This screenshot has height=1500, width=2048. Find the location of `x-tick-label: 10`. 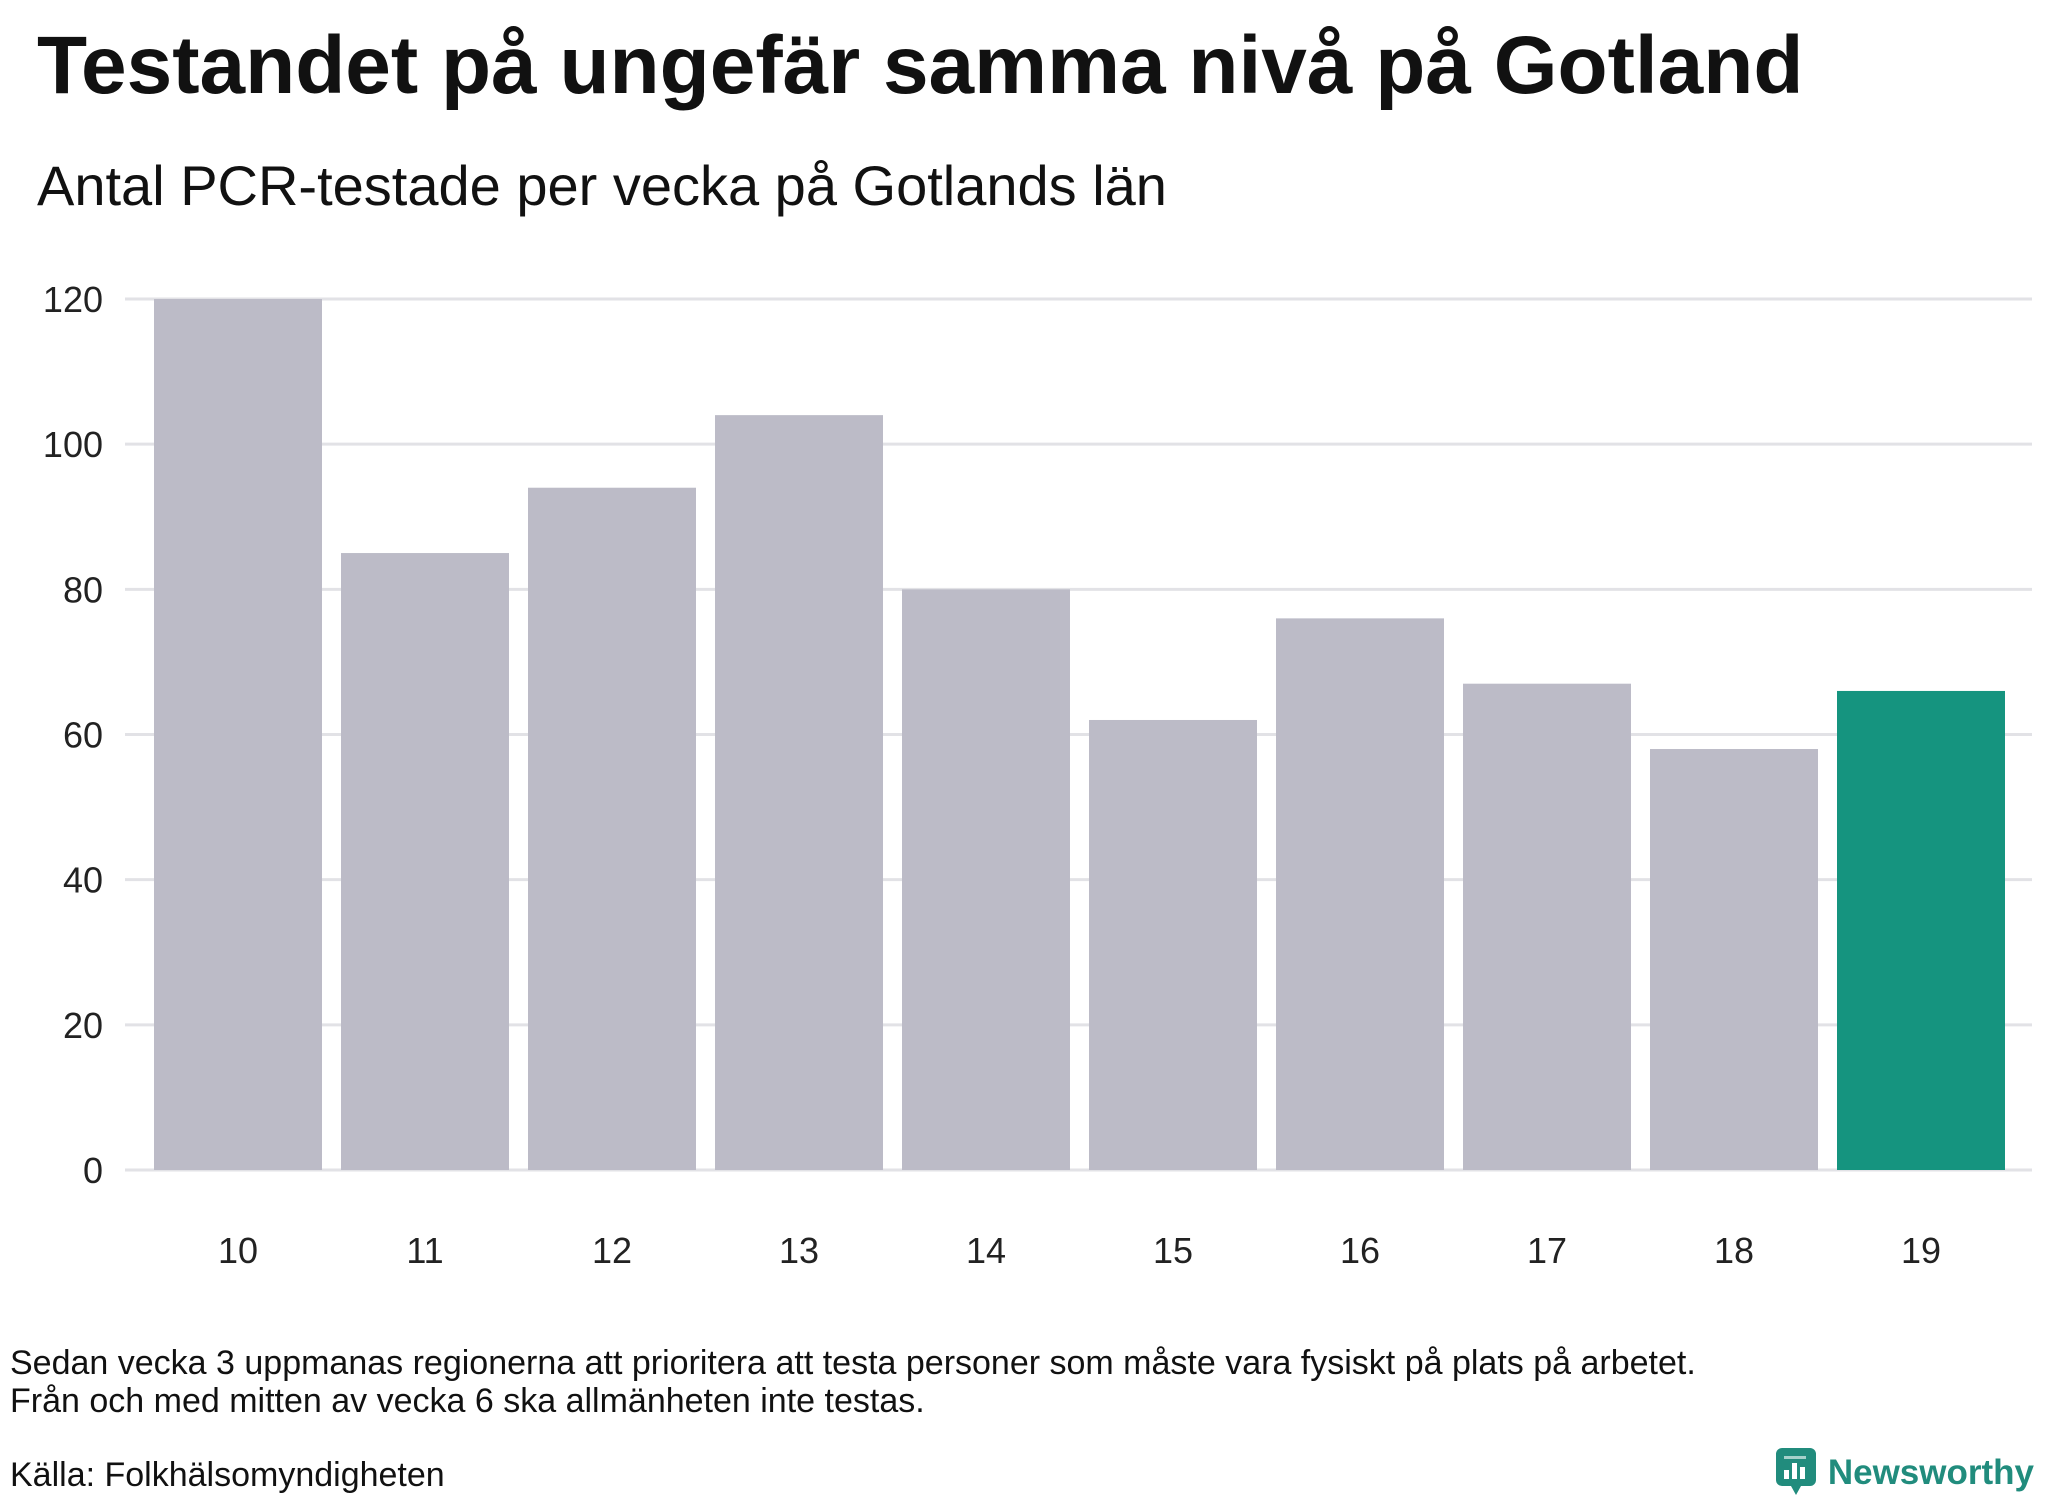

x-tick-label: 10 is located at coordinates (238, 1250).